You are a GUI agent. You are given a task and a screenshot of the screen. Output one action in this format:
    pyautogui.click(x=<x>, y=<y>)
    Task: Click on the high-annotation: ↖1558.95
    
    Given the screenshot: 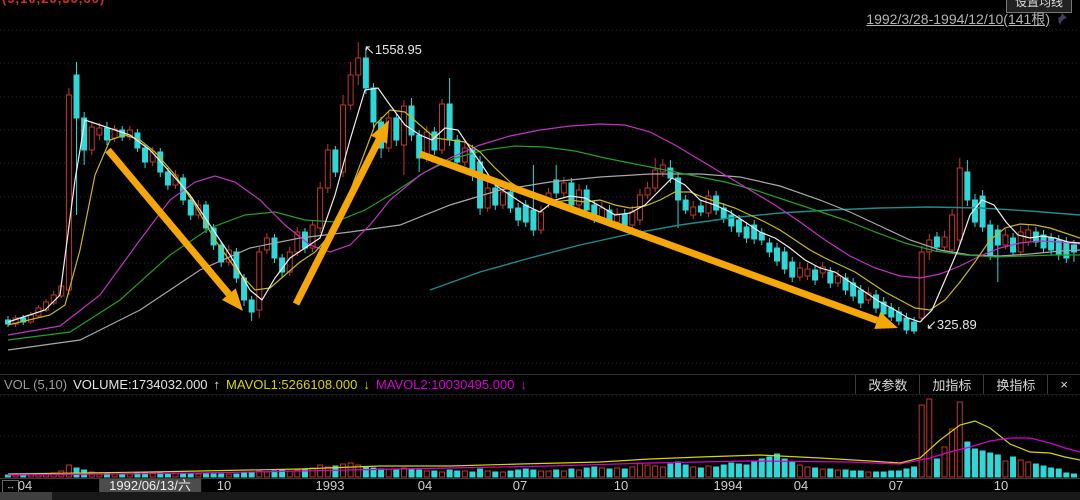 What is the action you would take?
    pyautogui.click(x=393, y=50)
    